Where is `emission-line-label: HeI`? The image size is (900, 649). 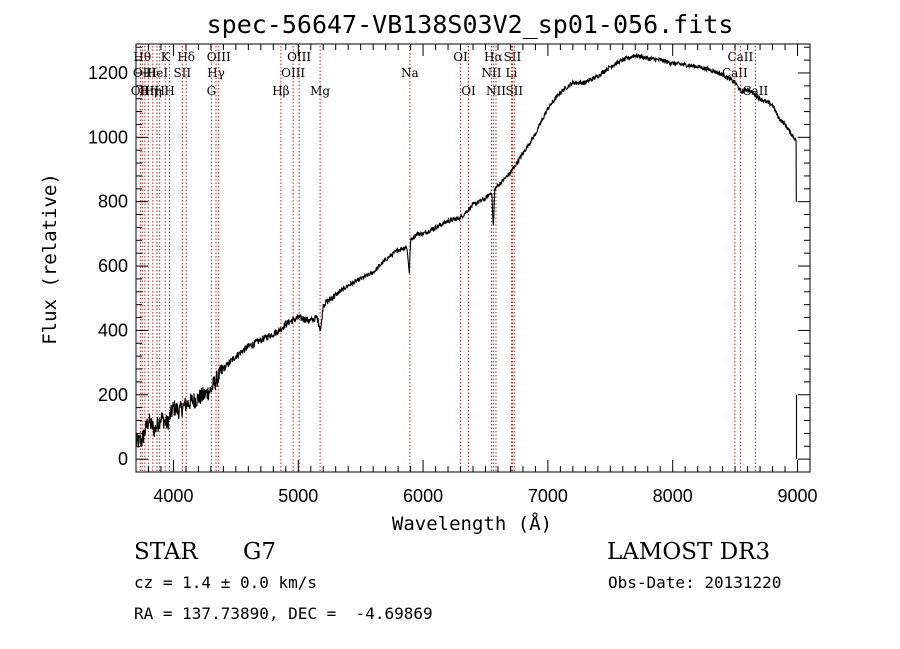 emission-line-label: HeI is located at coordinates (157, 73).